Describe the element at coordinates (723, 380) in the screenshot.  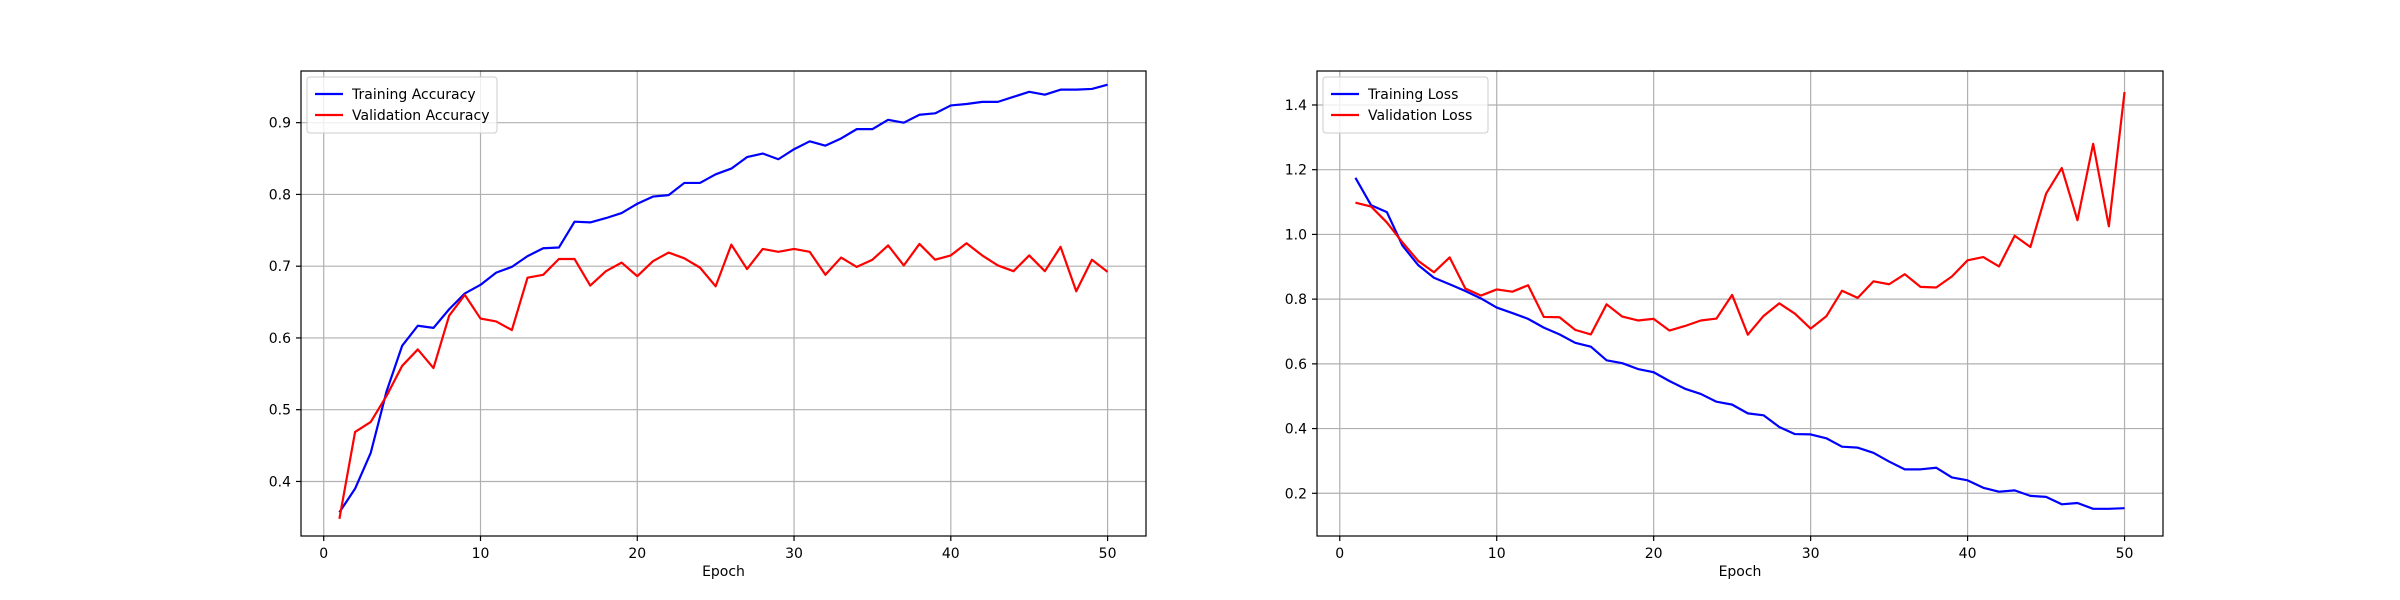
I see `accuracy-series-validation-accuracy-line` at that location.